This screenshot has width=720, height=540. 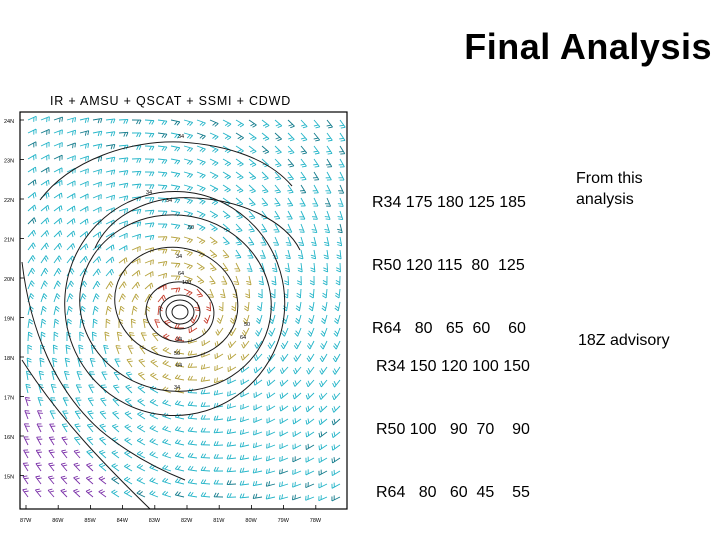 What do you see at coordinates (181, 137) in the screenshot?
I see `contour-label: 34` at bounding box center [181, 137].